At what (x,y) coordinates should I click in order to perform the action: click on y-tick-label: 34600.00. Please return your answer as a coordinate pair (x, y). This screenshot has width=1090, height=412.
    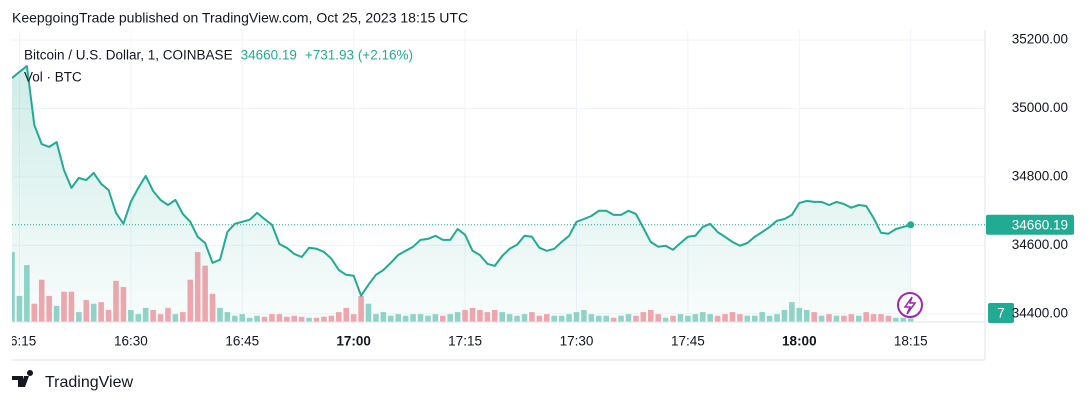
    Looking at the image, I should click on (1040, 244).